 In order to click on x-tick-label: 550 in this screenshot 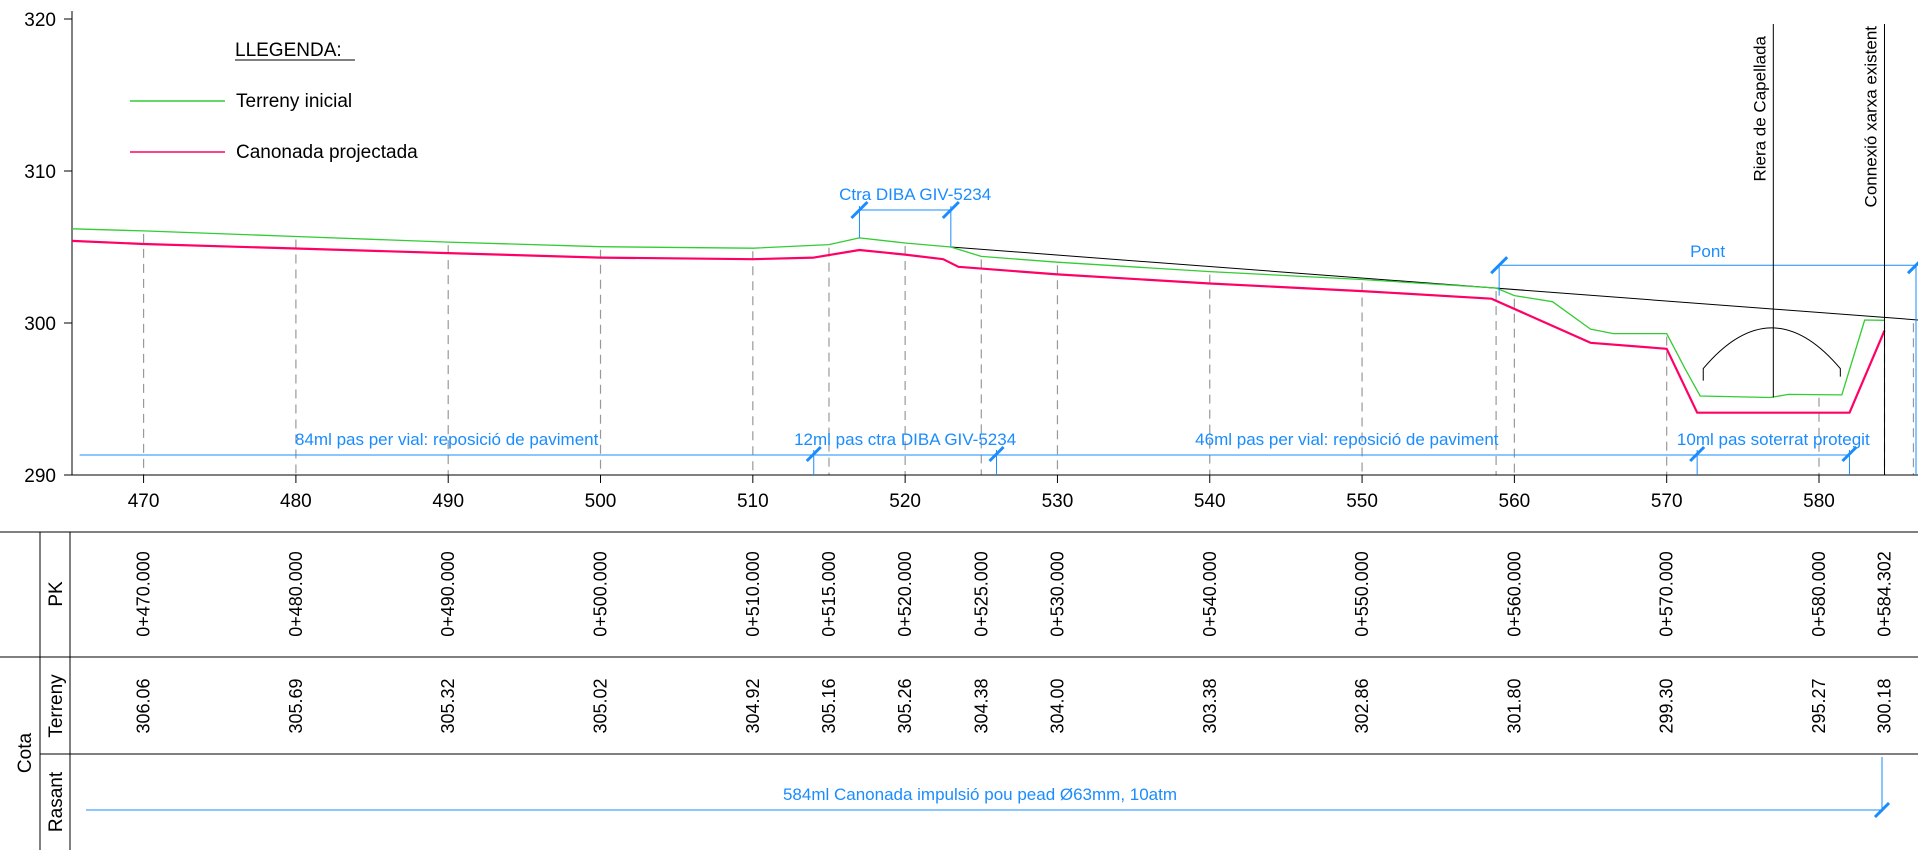, I will do `click(1362, 501)`.